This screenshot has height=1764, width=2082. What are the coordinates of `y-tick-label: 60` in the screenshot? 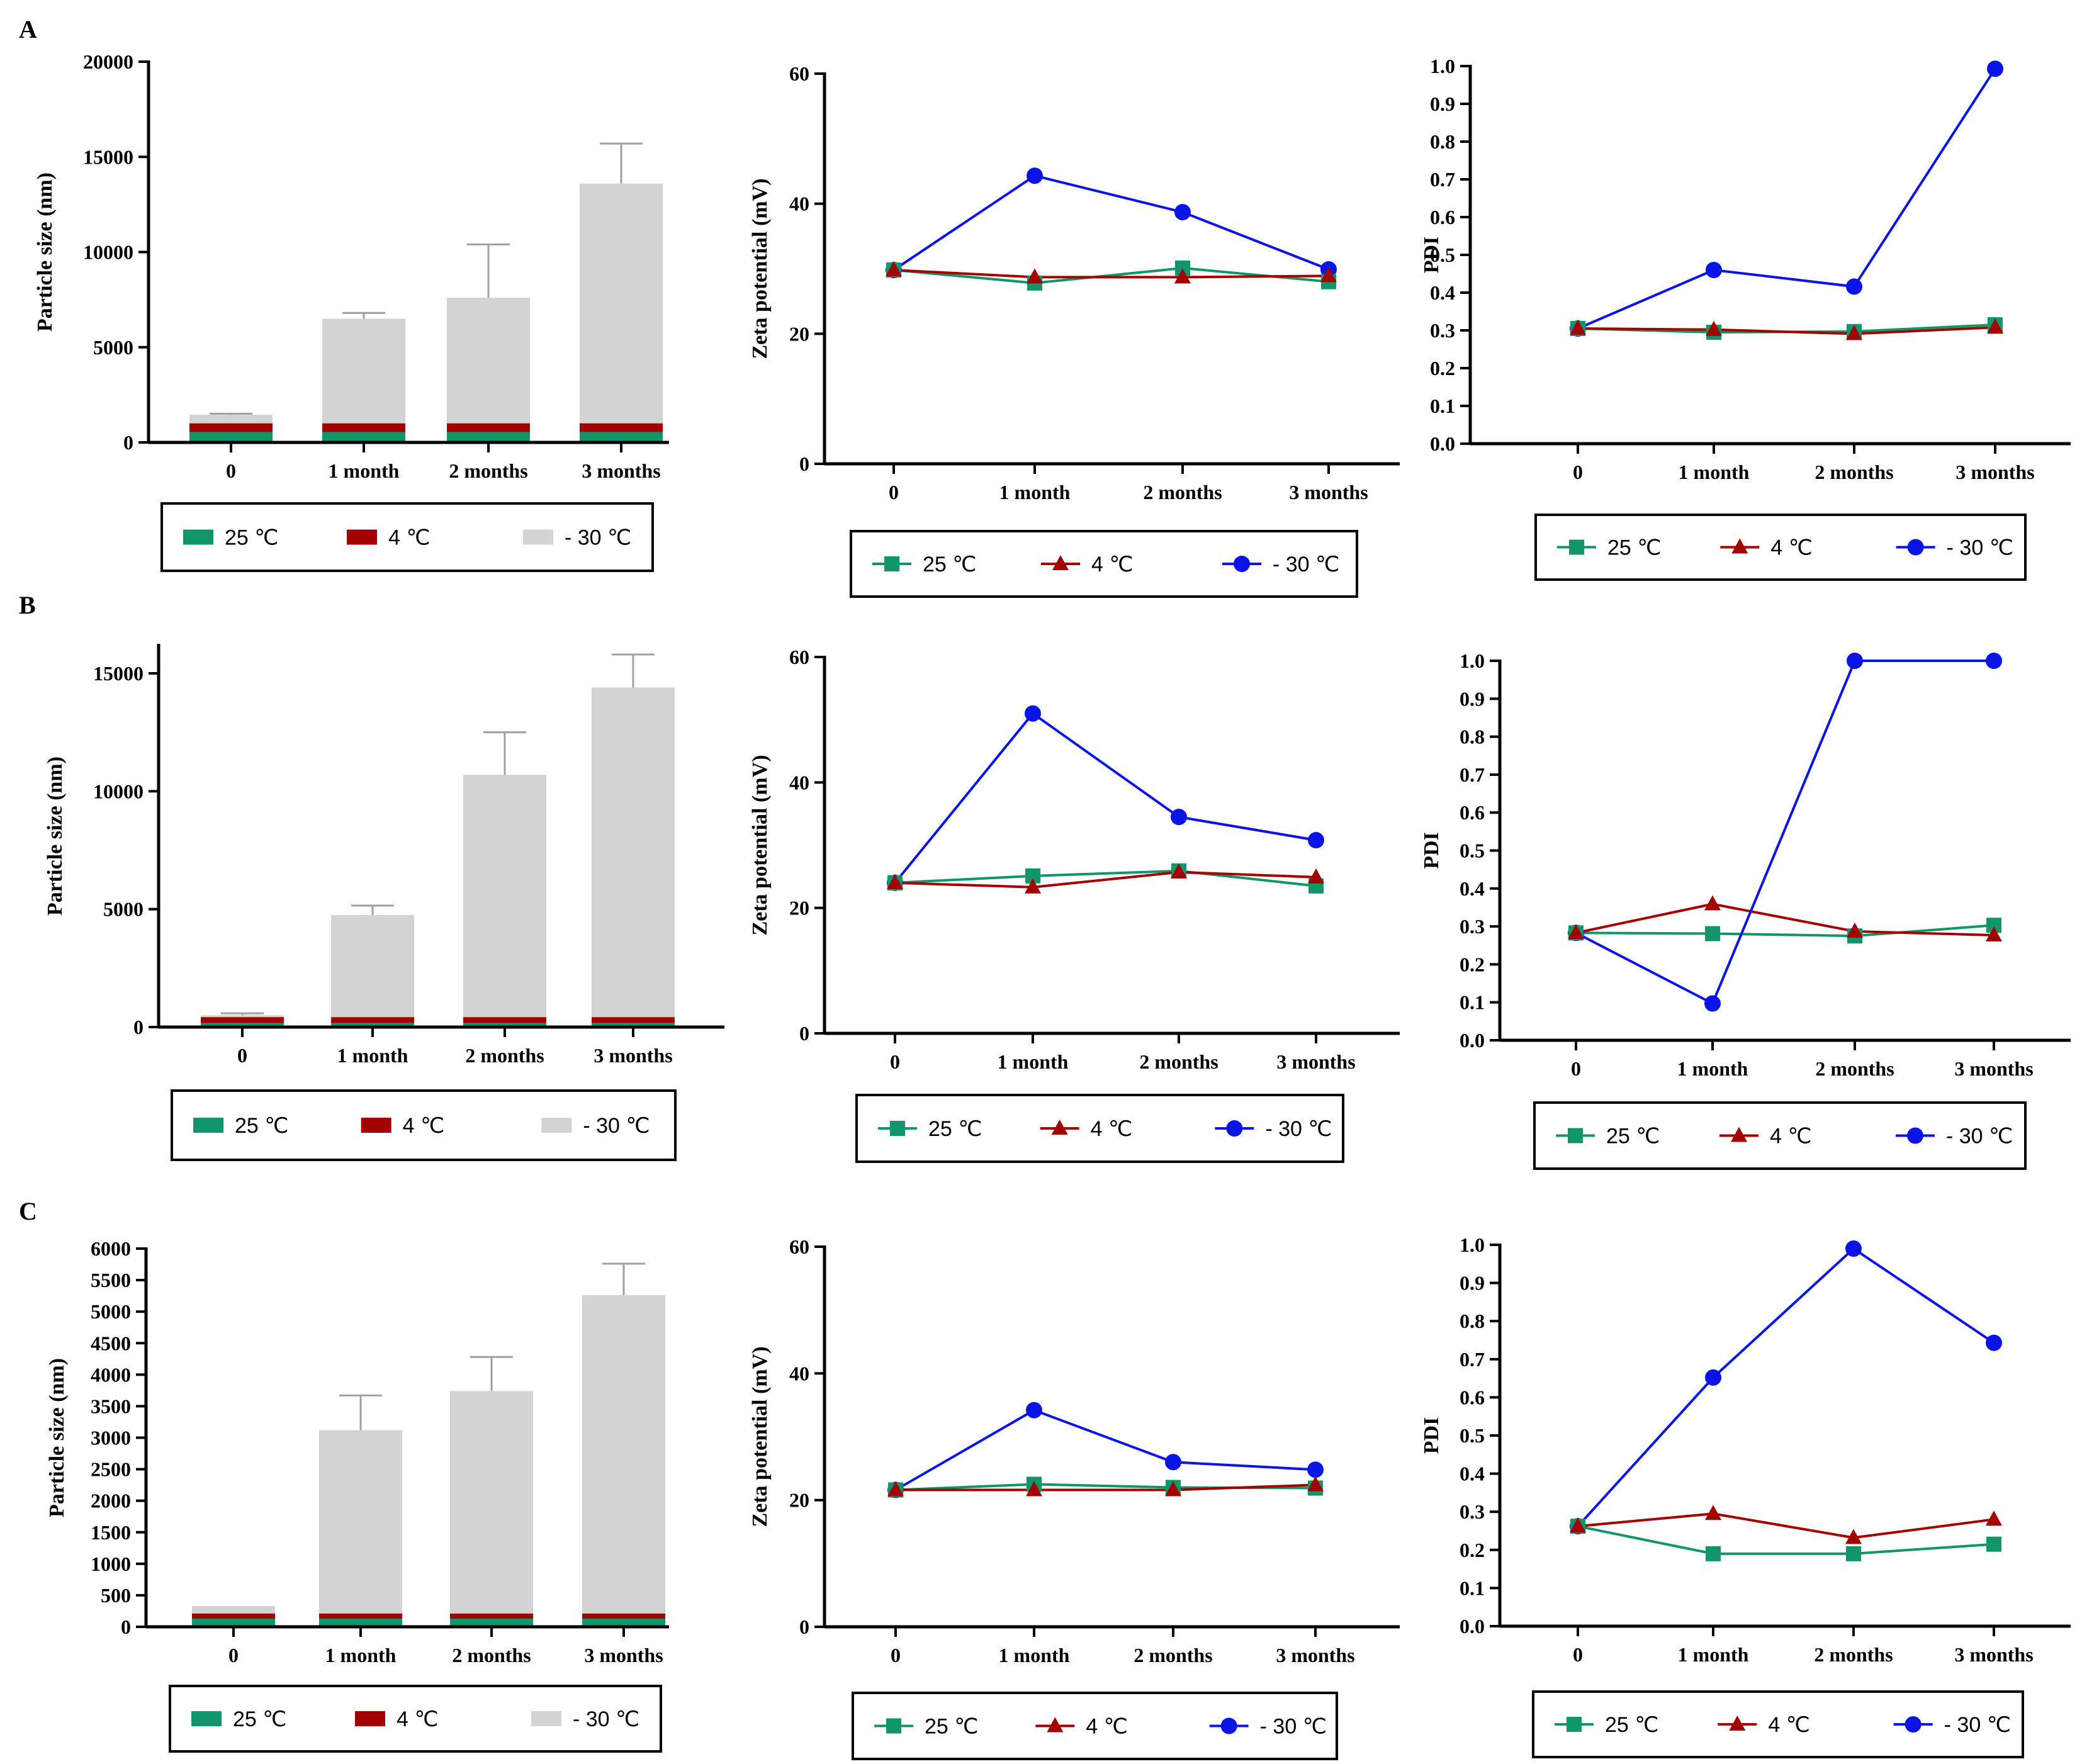 It's located at (799, 657).